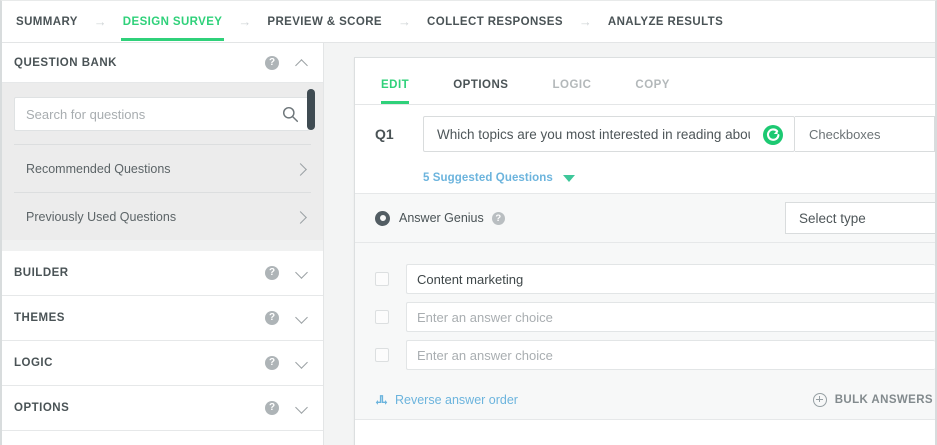  Describe the element at coordinates (441, 218) in the screenshot. I see `answer-genius-label: Answer Genius` at that location.